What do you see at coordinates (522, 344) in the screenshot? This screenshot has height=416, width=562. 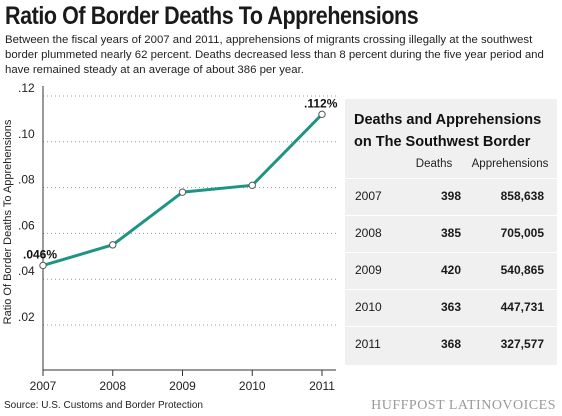 I see `cell-apprehensions: 327,577` at bounding box center [522, 344].